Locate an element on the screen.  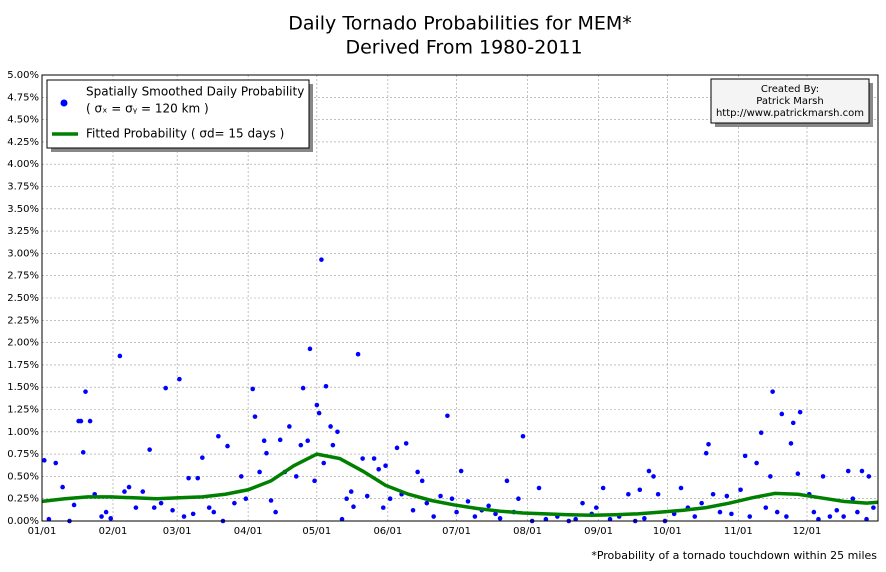
x-tick-label: 01/01 is located at coordinates (42, 531).